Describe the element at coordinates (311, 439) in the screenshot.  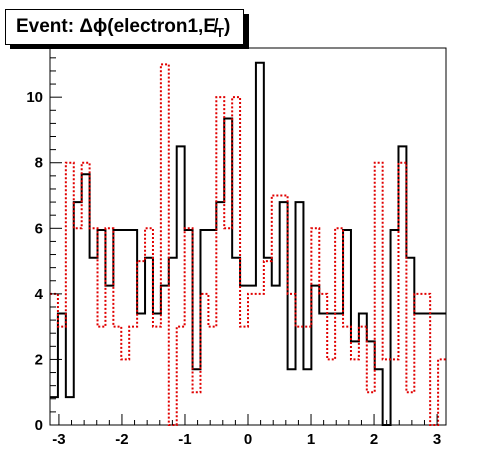
I see `x-tick-label: 1` at that location.